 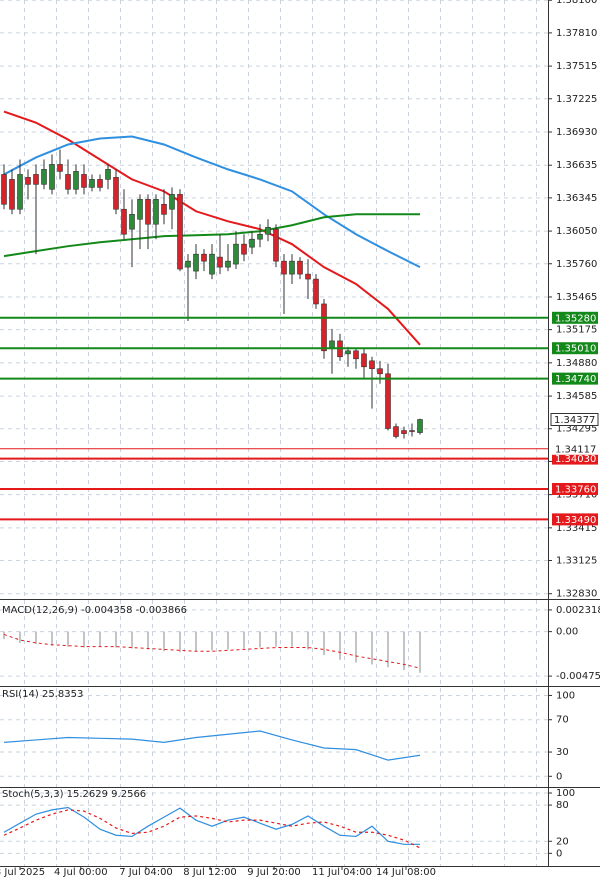 I want to click on y-tick-label: 1.34295, so click(x=576, y=429).